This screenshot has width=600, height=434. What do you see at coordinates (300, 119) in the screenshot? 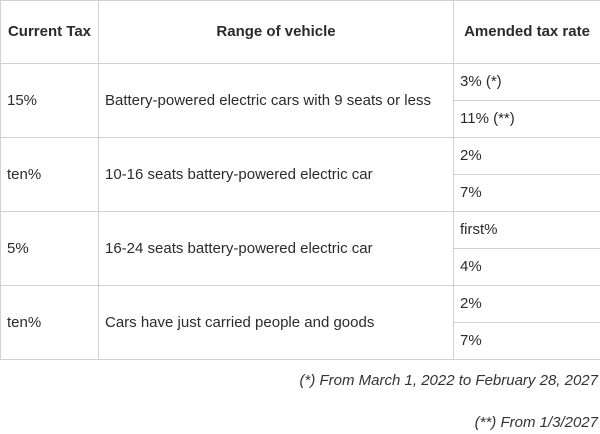
I see `table-row: 11% (**)` at bounding box center [300, 119].